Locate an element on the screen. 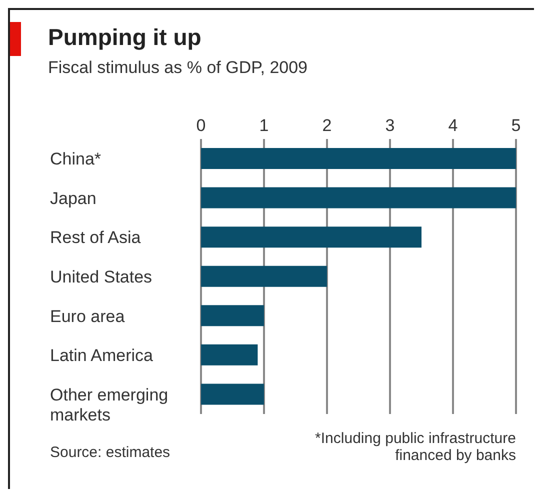 This screenshot has height=497, width=542. y-tick-label: China* is located at coordinates (76, 159).